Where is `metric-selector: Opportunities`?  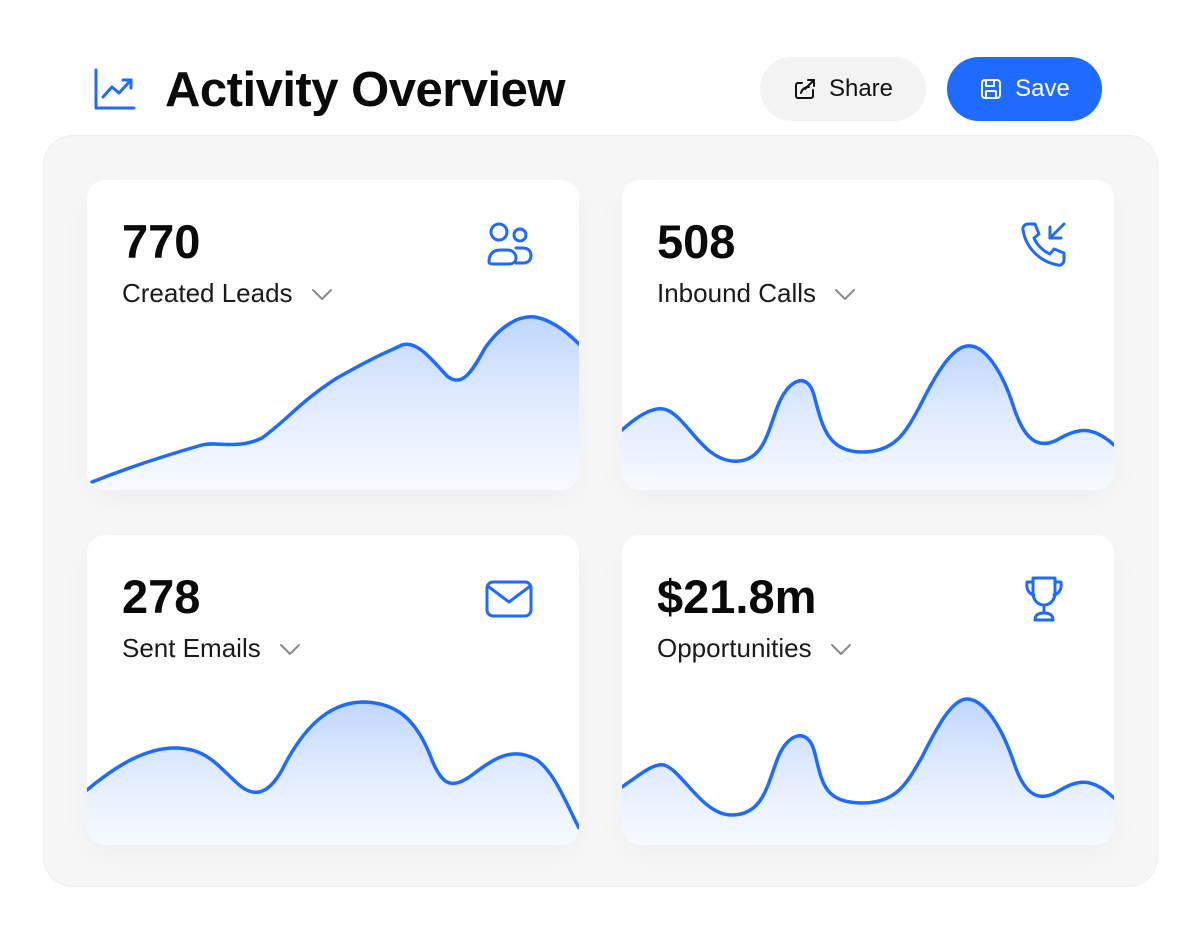
metric-selector: Opportunities is located at coordinates (755, 648).